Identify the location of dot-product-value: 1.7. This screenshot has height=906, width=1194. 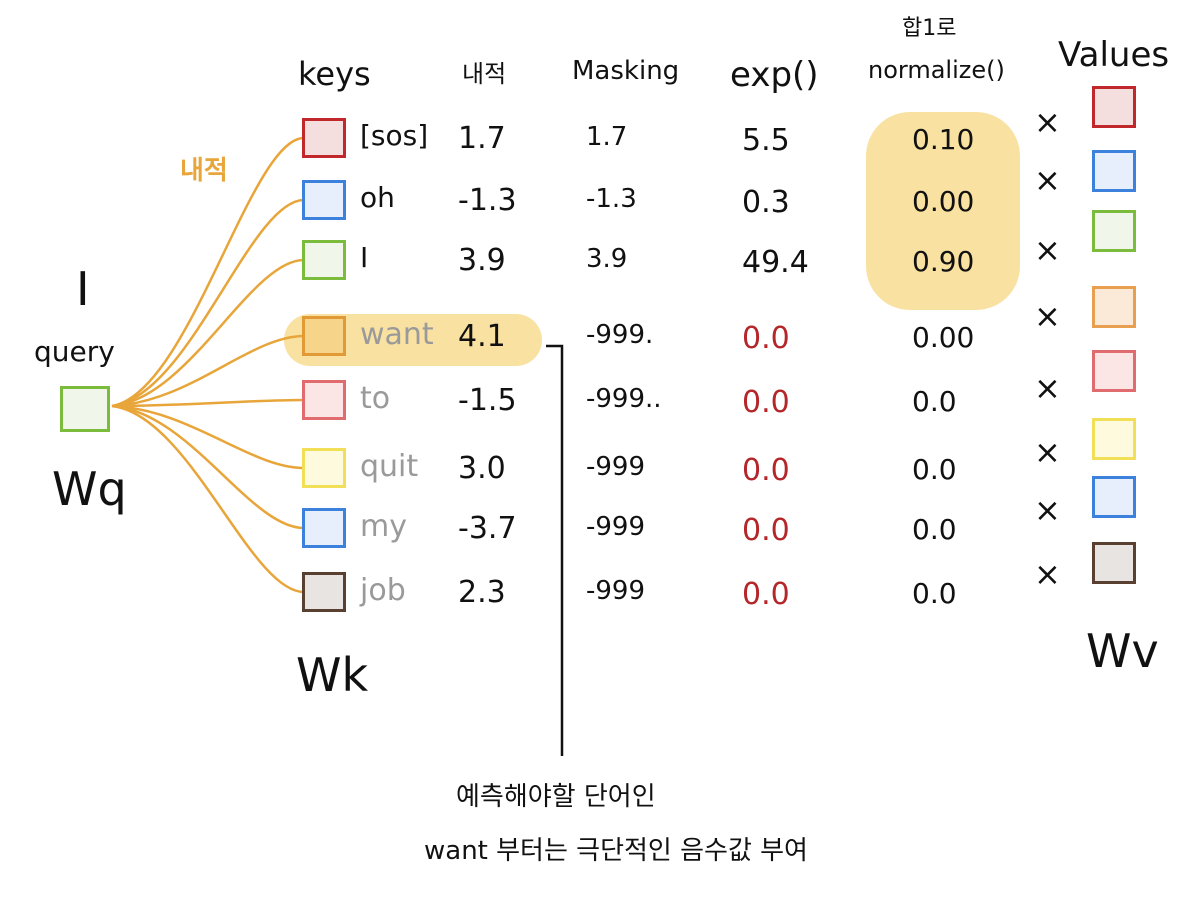
(482, 138).